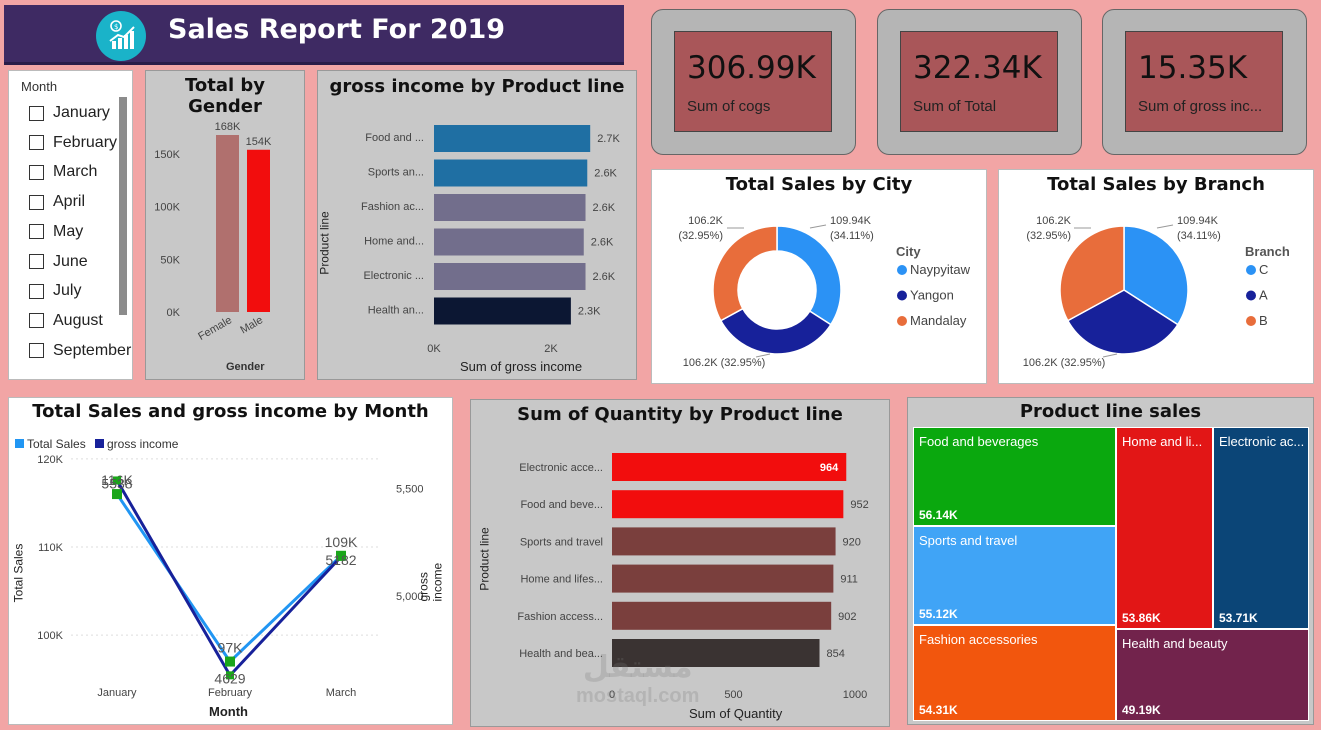 The height and width of the screenshot is (730, 1321). Describe the element at coordinates (1014, 476) in the screenshot. I see `treemap-tile: Food and beverages 56.14K` at that location.